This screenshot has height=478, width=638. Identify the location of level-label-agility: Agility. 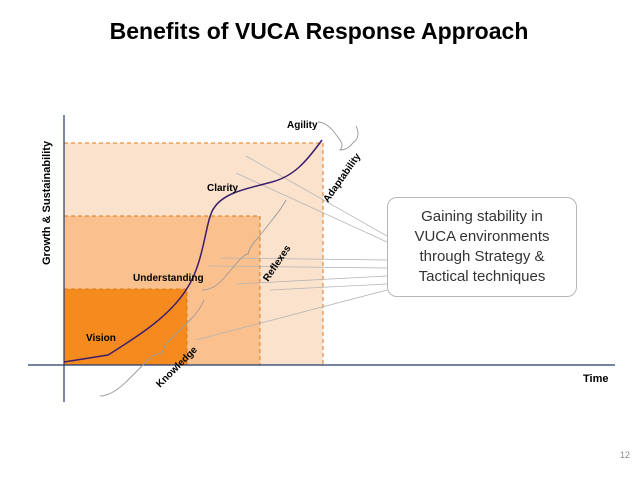
(302, 125).